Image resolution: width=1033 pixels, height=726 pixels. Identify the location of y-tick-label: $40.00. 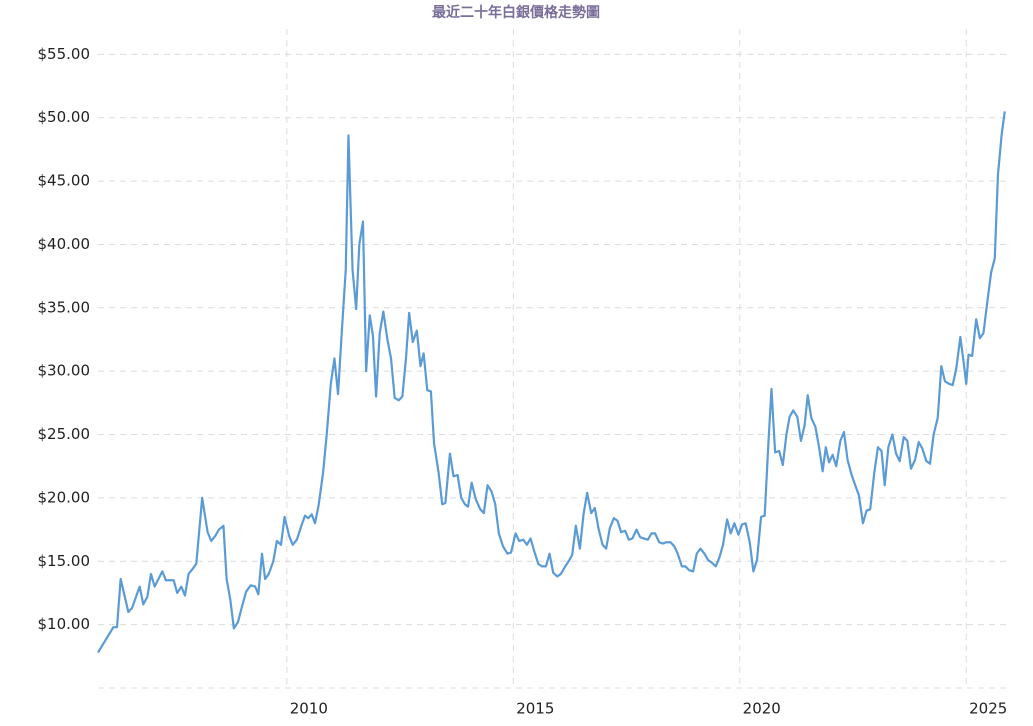
(64, 244).